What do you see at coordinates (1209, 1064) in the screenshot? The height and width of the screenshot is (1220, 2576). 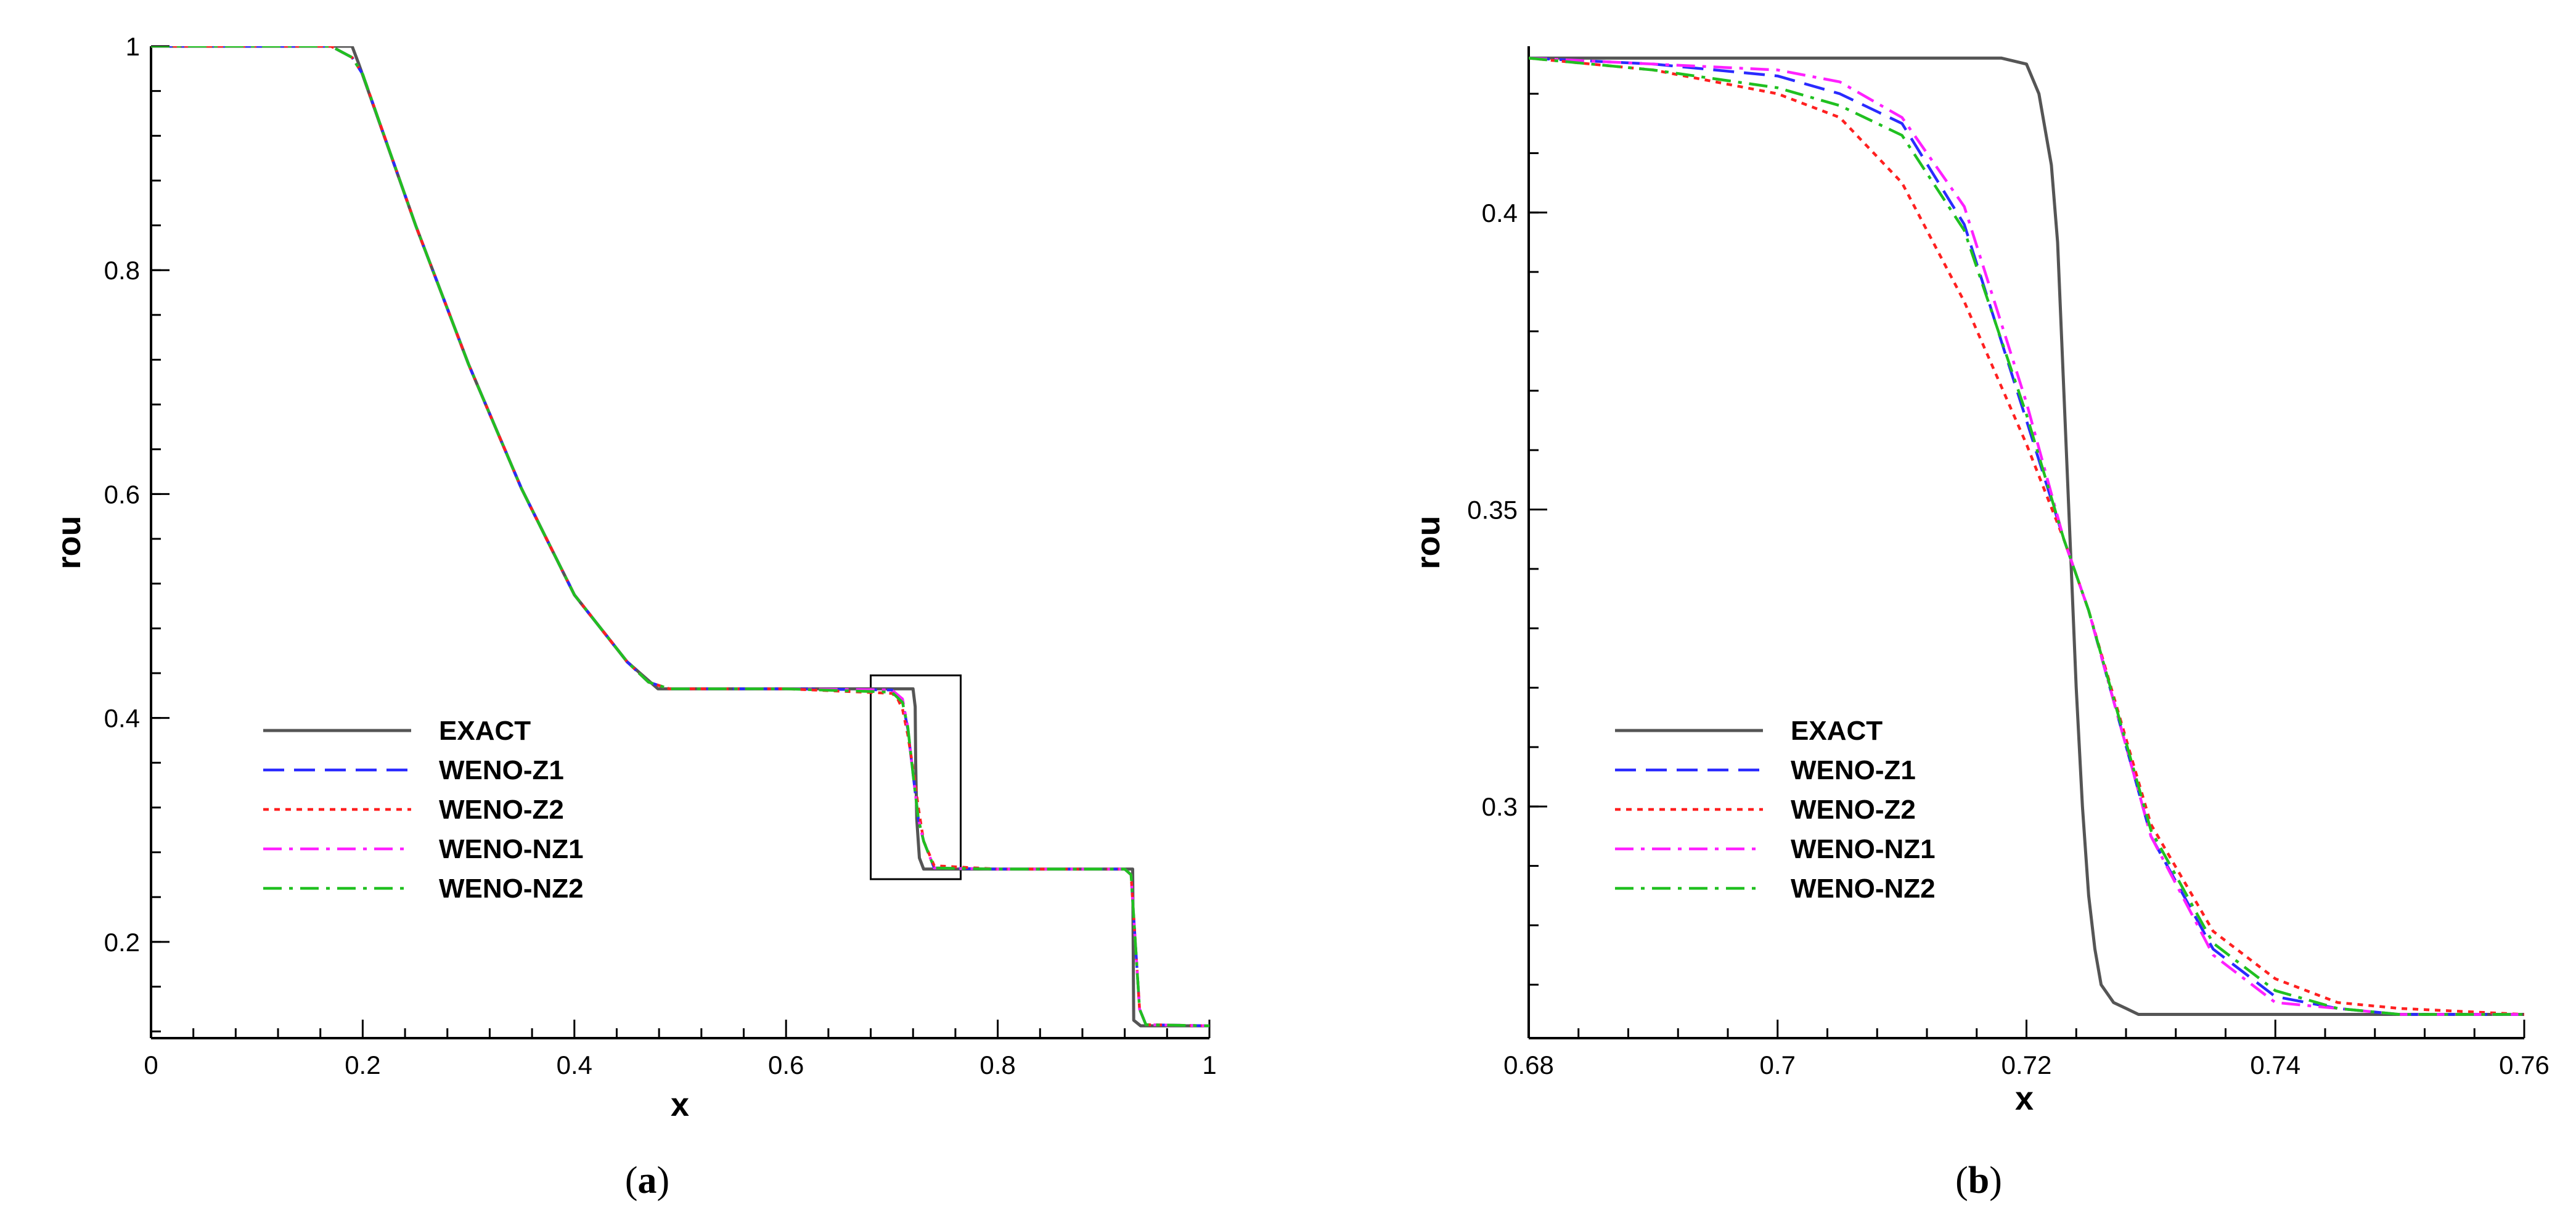 I see `x-tick-label: 1` at bounding box center [1209, 1064].